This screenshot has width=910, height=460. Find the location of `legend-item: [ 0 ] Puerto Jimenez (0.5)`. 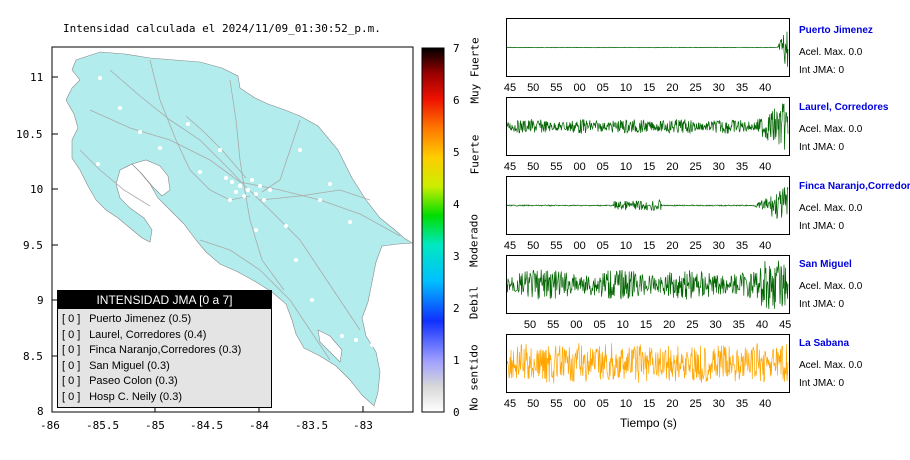

legend-item: [ 0 ] Puerto Jimenez (0.5) is located at coordinates (166, 320).